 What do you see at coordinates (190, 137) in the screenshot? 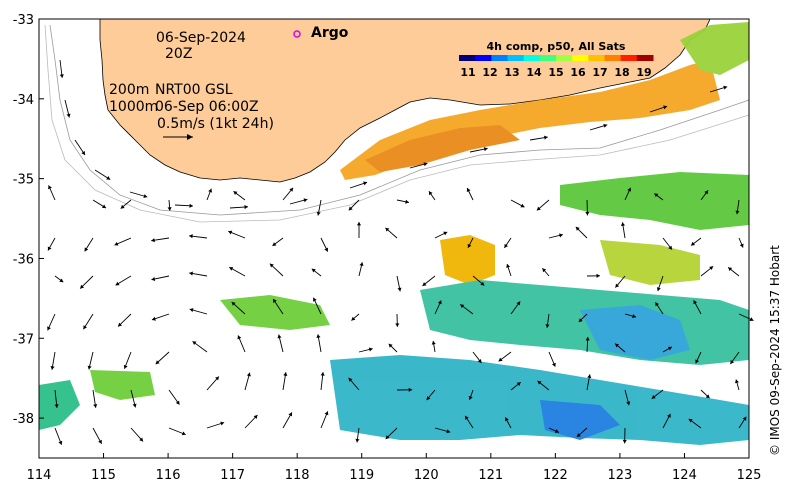
I see `scale-arrow-head` at bounding box center [190, 137].